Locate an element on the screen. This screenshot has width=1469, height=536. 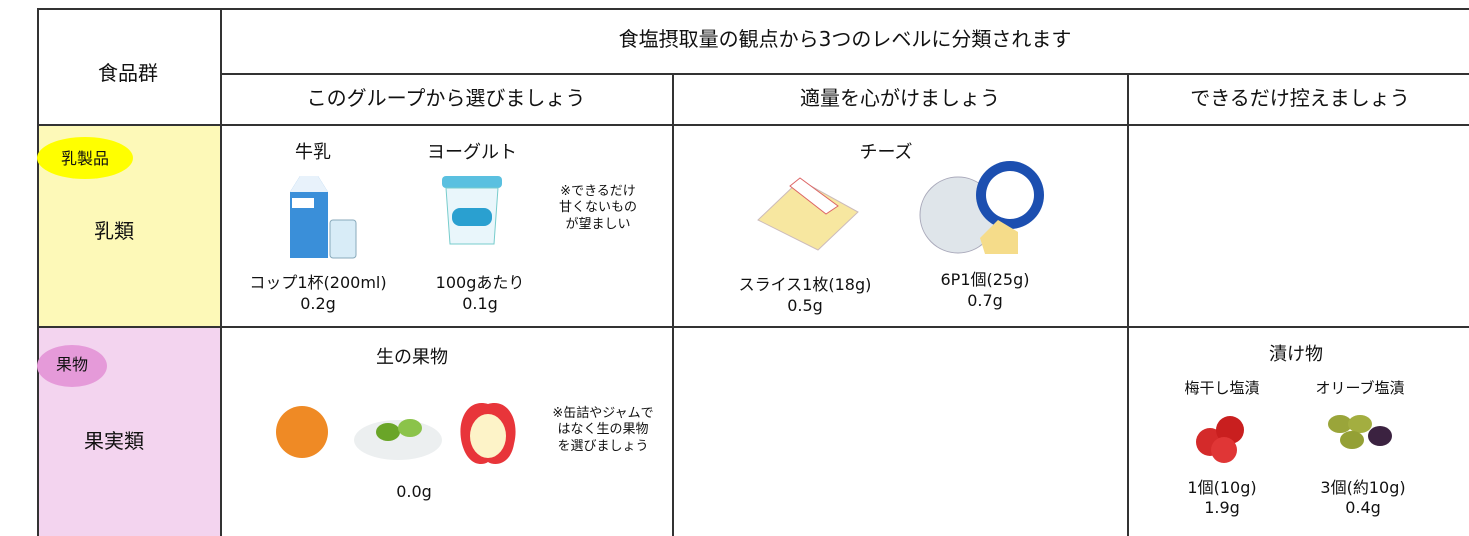
salt: 0.5g is located at coordinates (805, 305).